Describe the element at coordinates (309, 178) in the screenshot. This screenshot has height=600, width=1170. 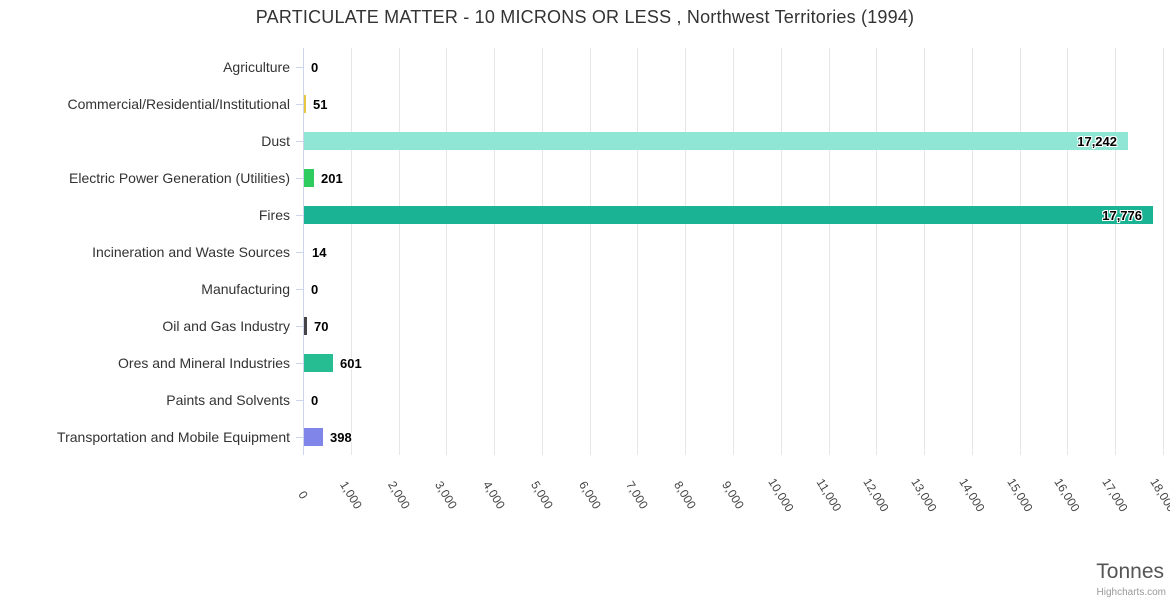
I see `bar-electric-power-generation-utilities-` at that location.